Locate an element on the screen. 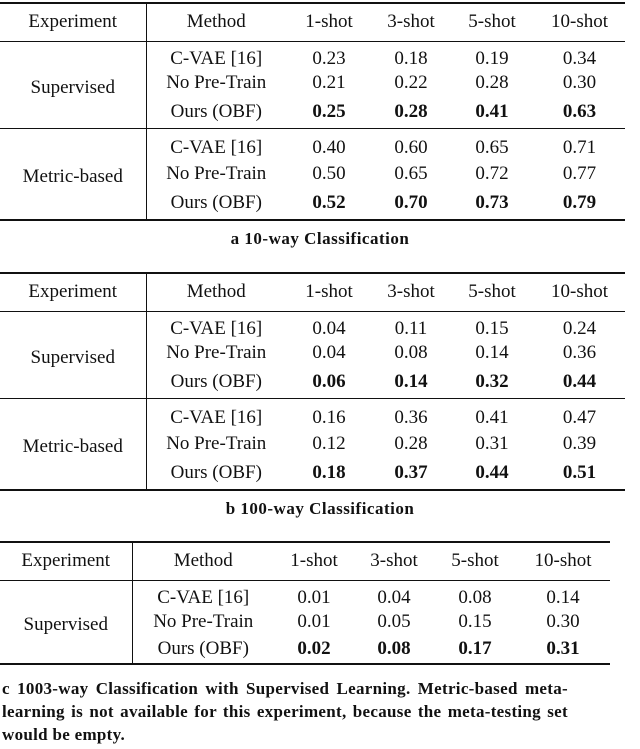 The image size is (640, 749). caption-a: a 10-way Classification is located at coordinates (320, 238).